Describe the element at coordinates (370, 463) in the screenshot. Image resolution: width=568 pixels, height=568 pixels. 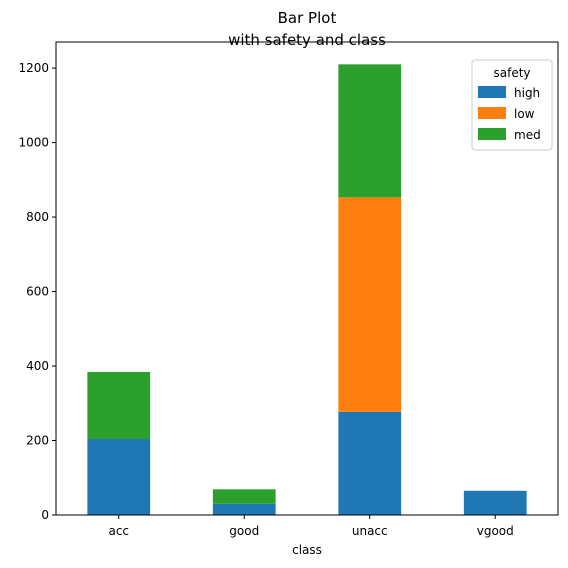
I see `bar-unacc-high` at that location.